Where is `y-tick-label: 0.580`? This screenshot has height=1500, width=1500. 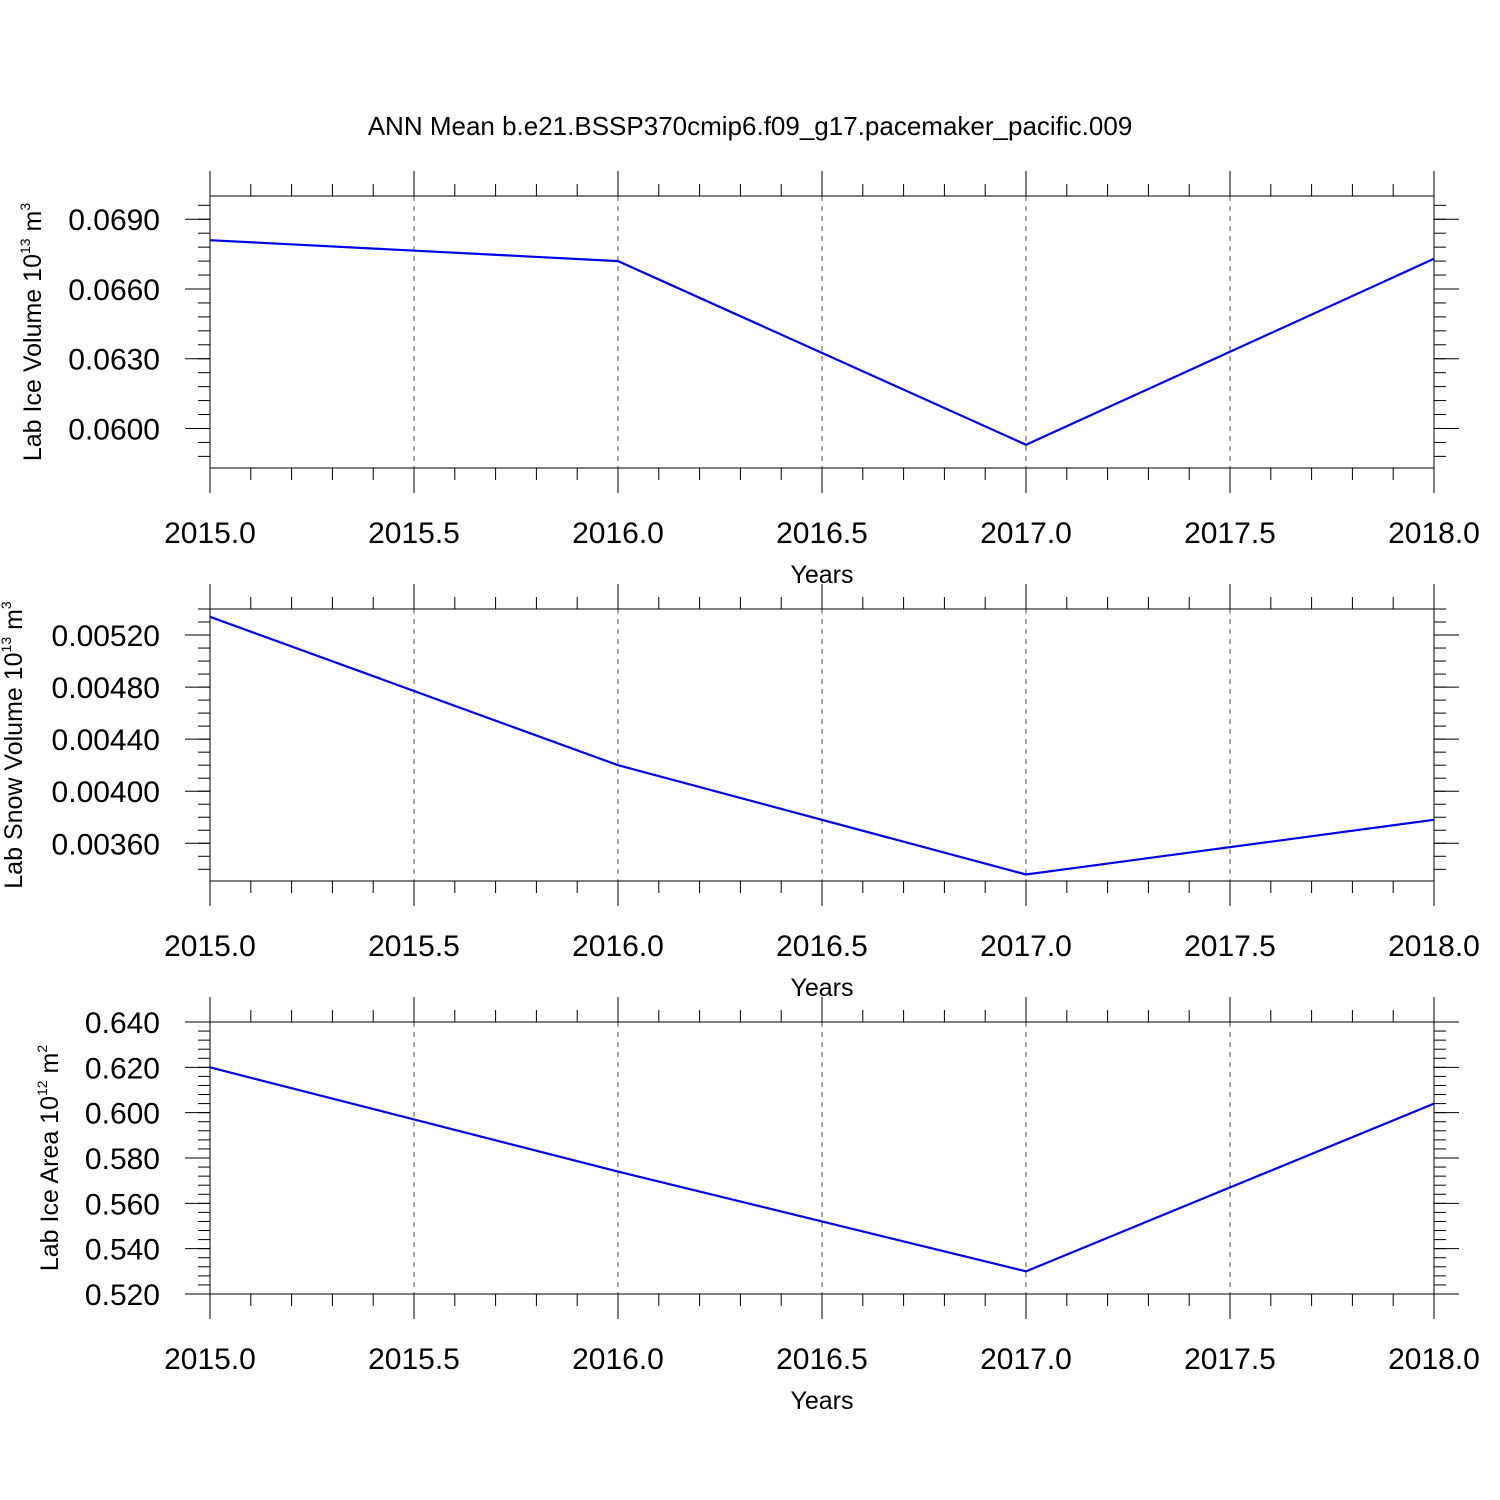
y-tick-label: 0.580 is located at coordinates (122, 1159).